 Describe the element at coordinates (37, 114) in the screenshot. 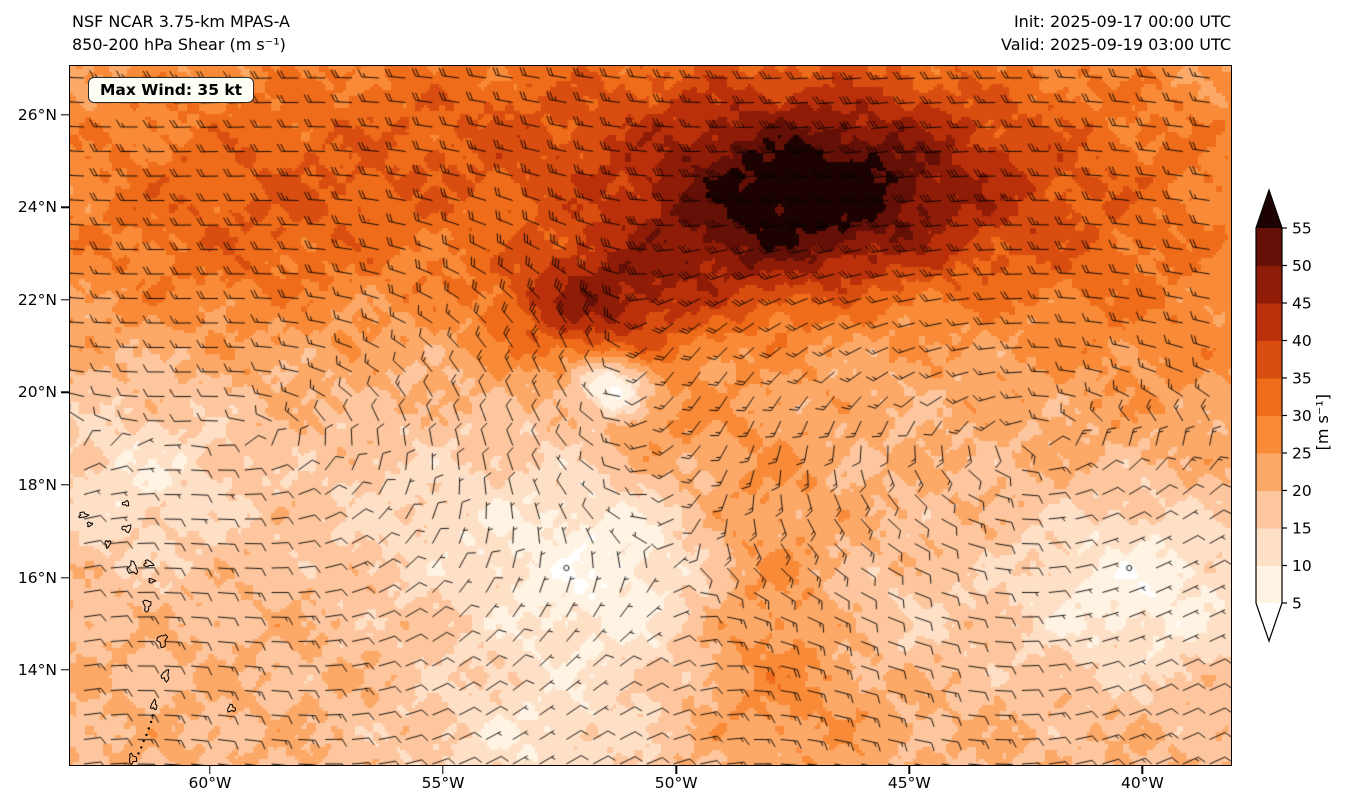

I see `y-axis-tick-label: 26°N` at that location.